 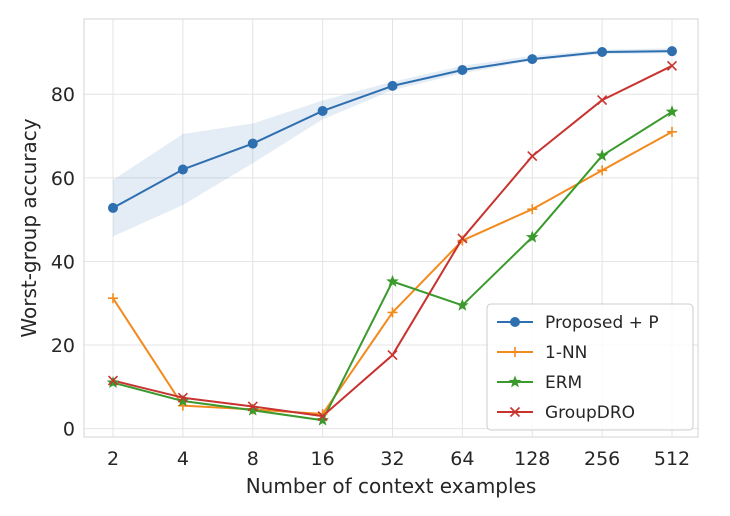 What do you see at coordinates (29, 227) in the screenshot?
I see `y-axis-label: Worst-group accuracy` at bounding box center [29, 227].